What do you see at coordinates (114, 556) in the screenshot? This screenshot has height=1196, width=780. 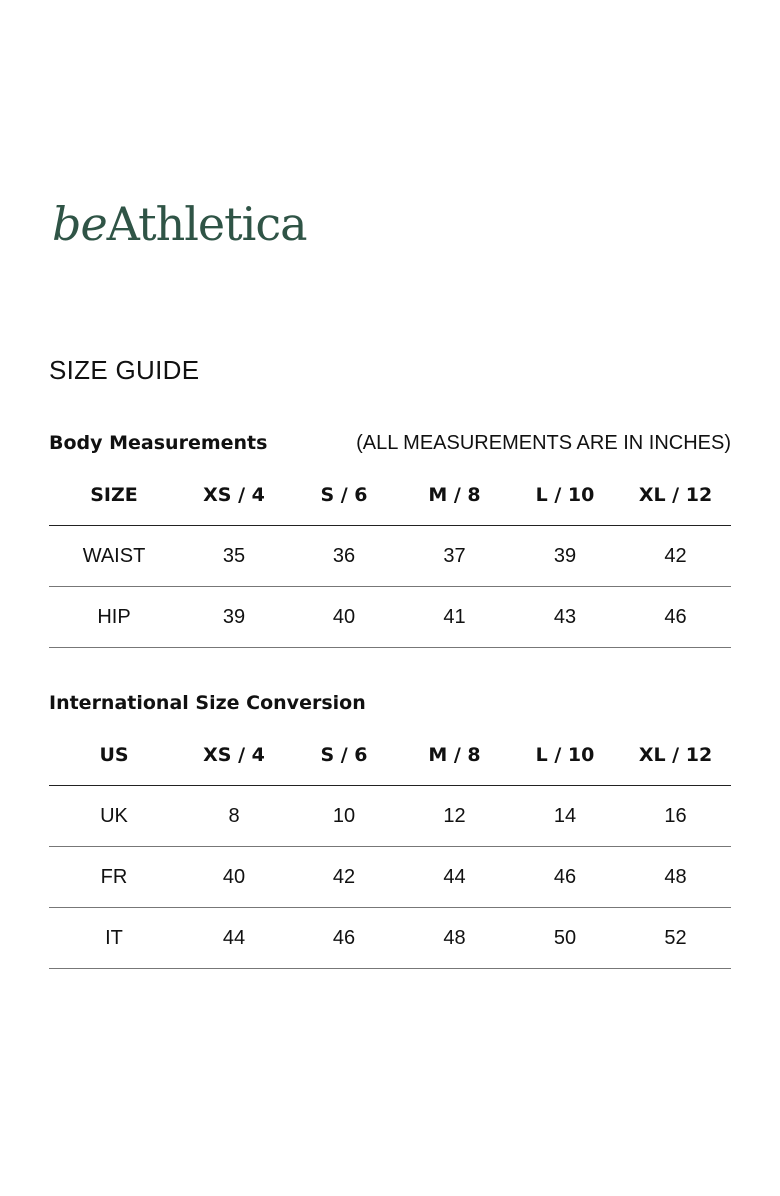 I see `row-label: WAIST` at bounding box center [114, 556].